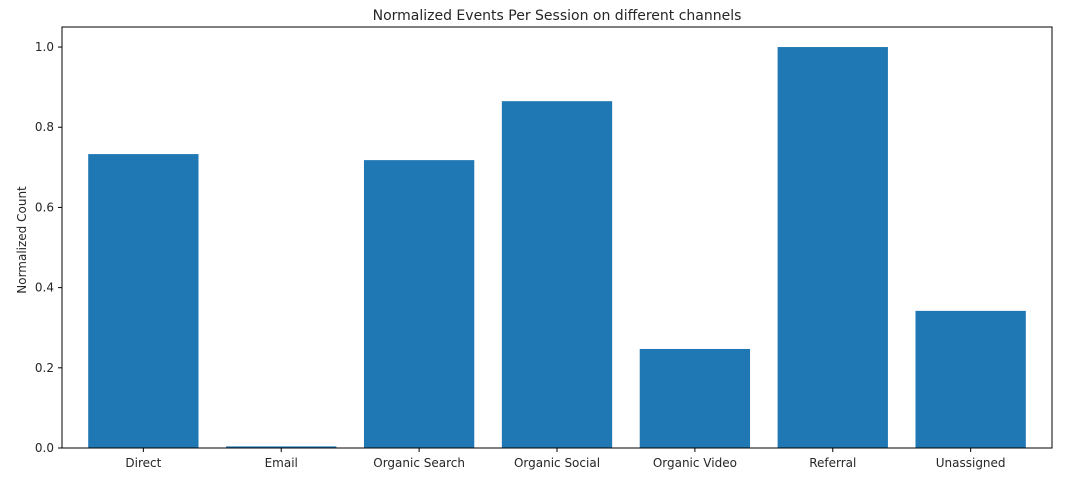 The height and width of the screenshot is (488, 1065). I want to click on y-tick-label: 1.0, so click(44, 47).